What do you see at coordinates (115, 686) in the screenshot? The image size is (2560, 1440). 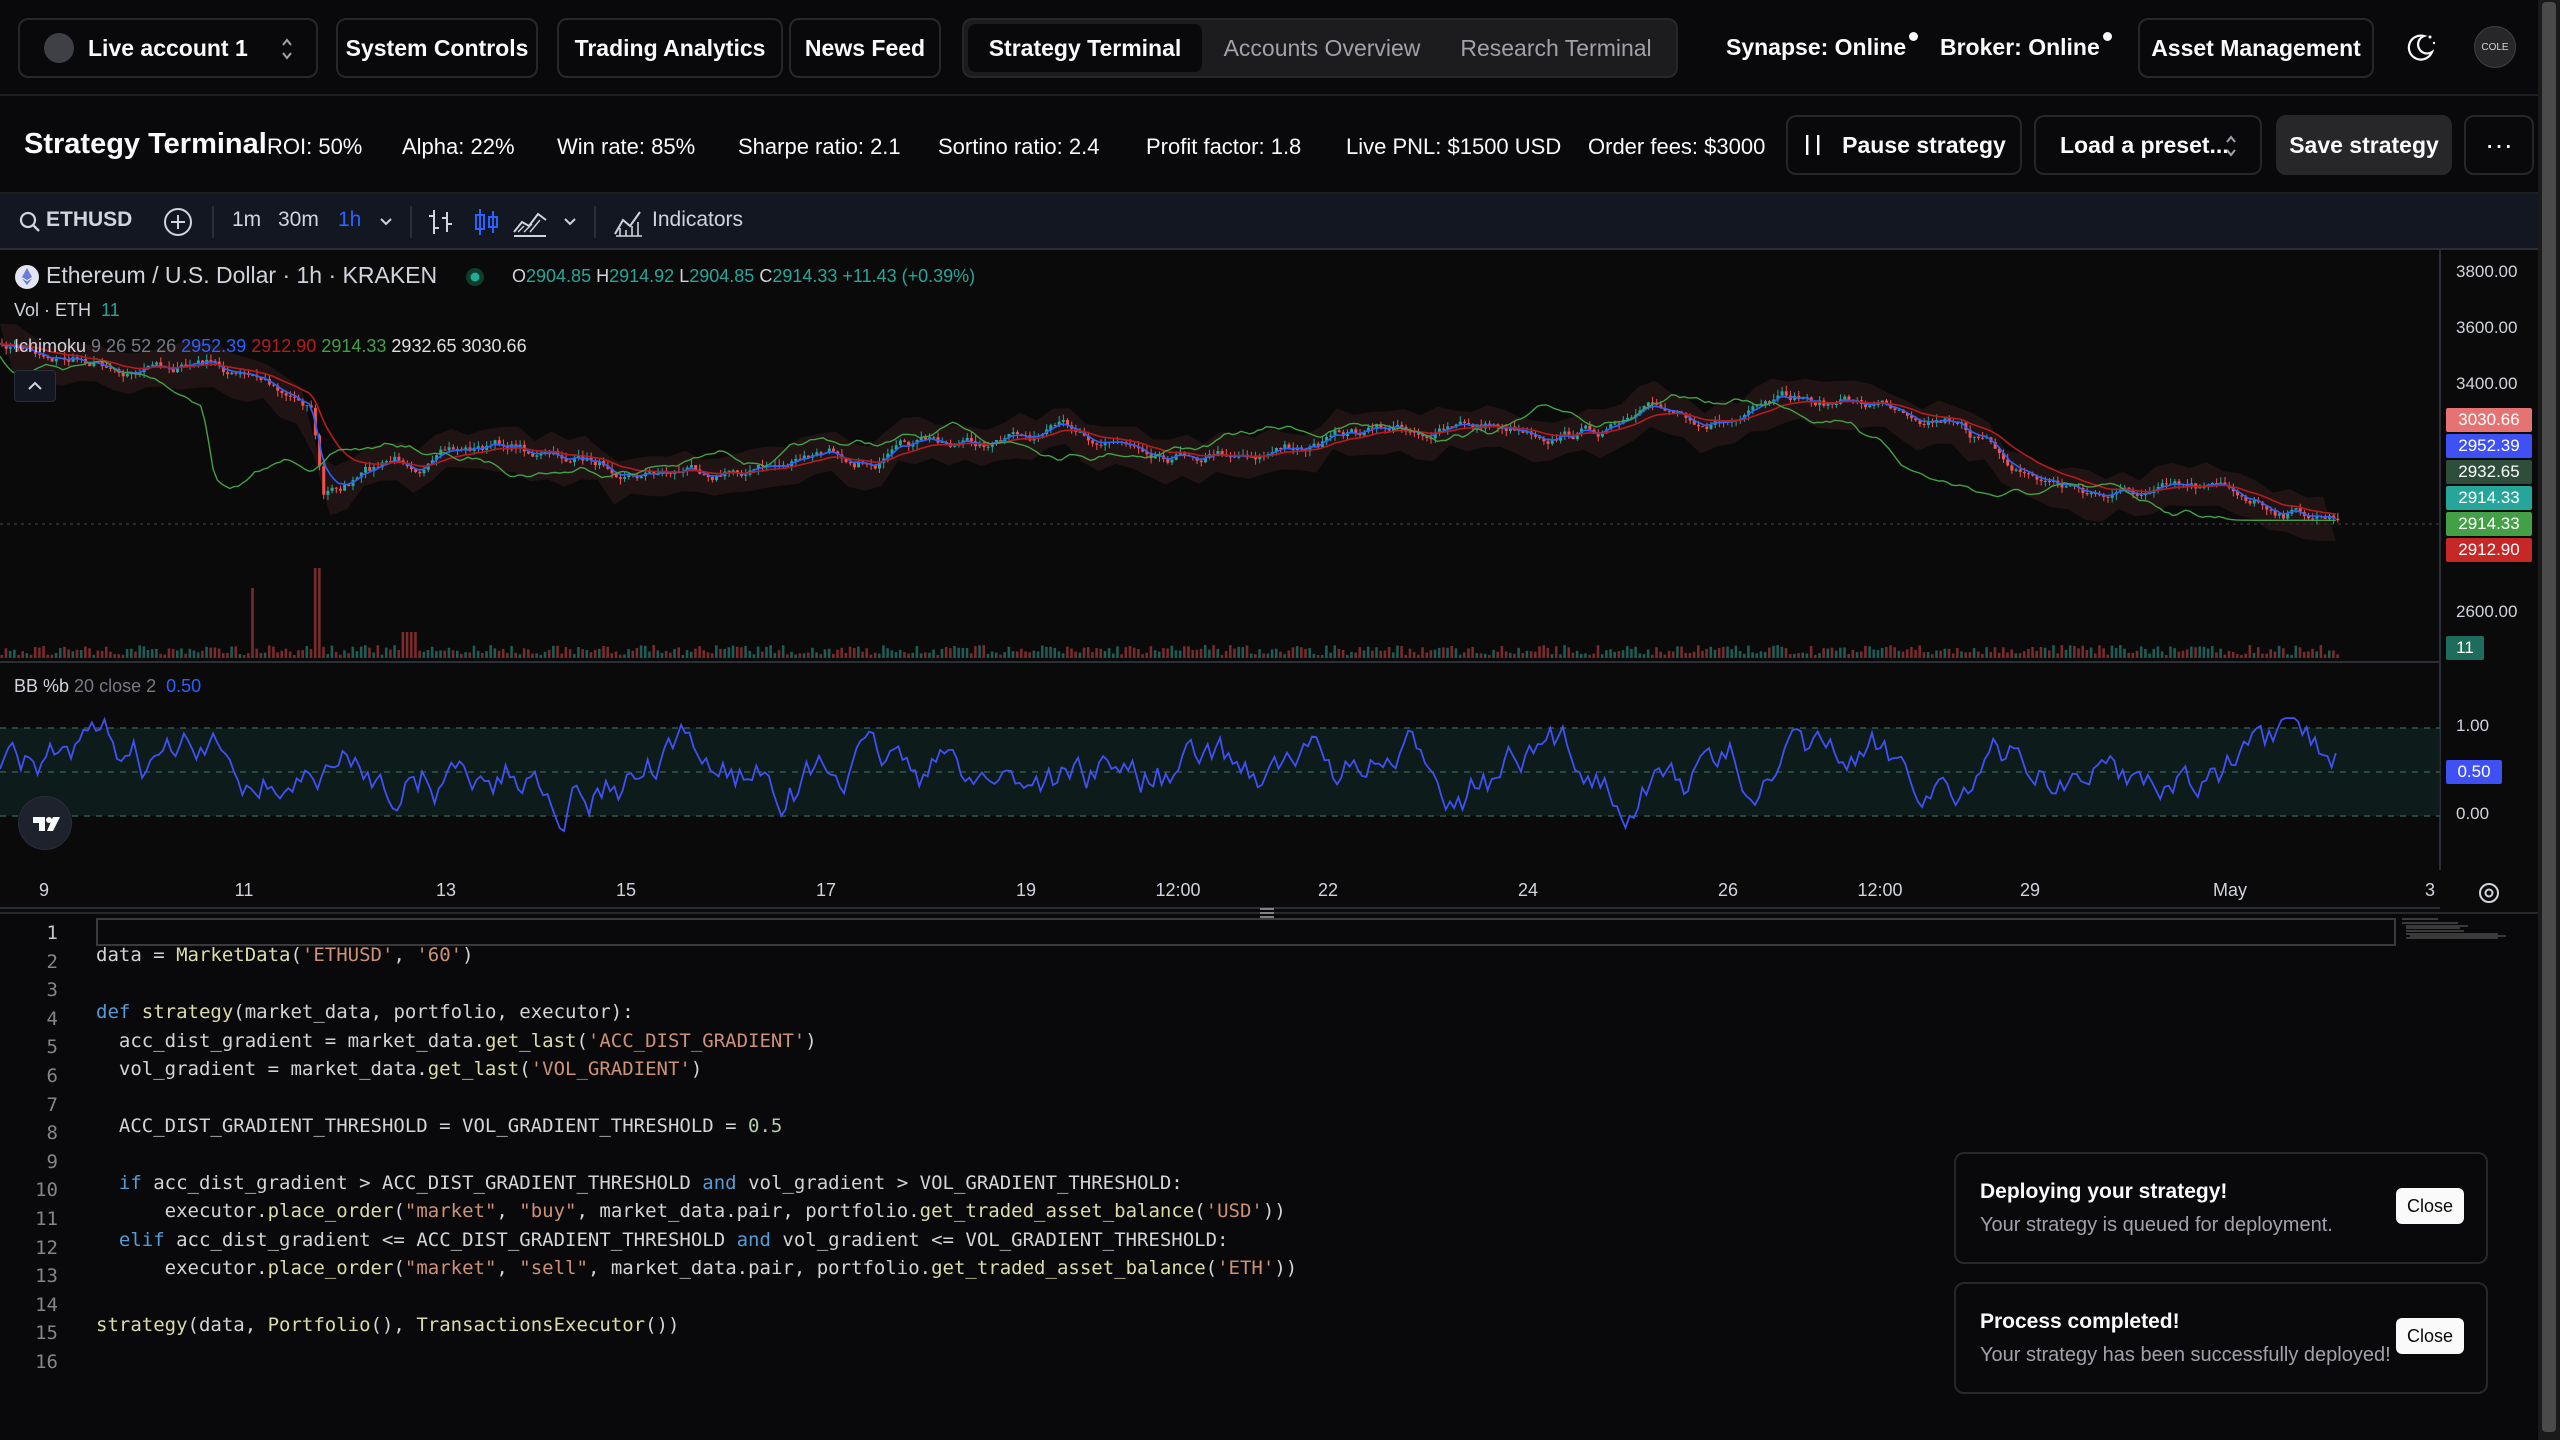 I see `bb-params: 20 close 2` at bounding box center [115, 686].